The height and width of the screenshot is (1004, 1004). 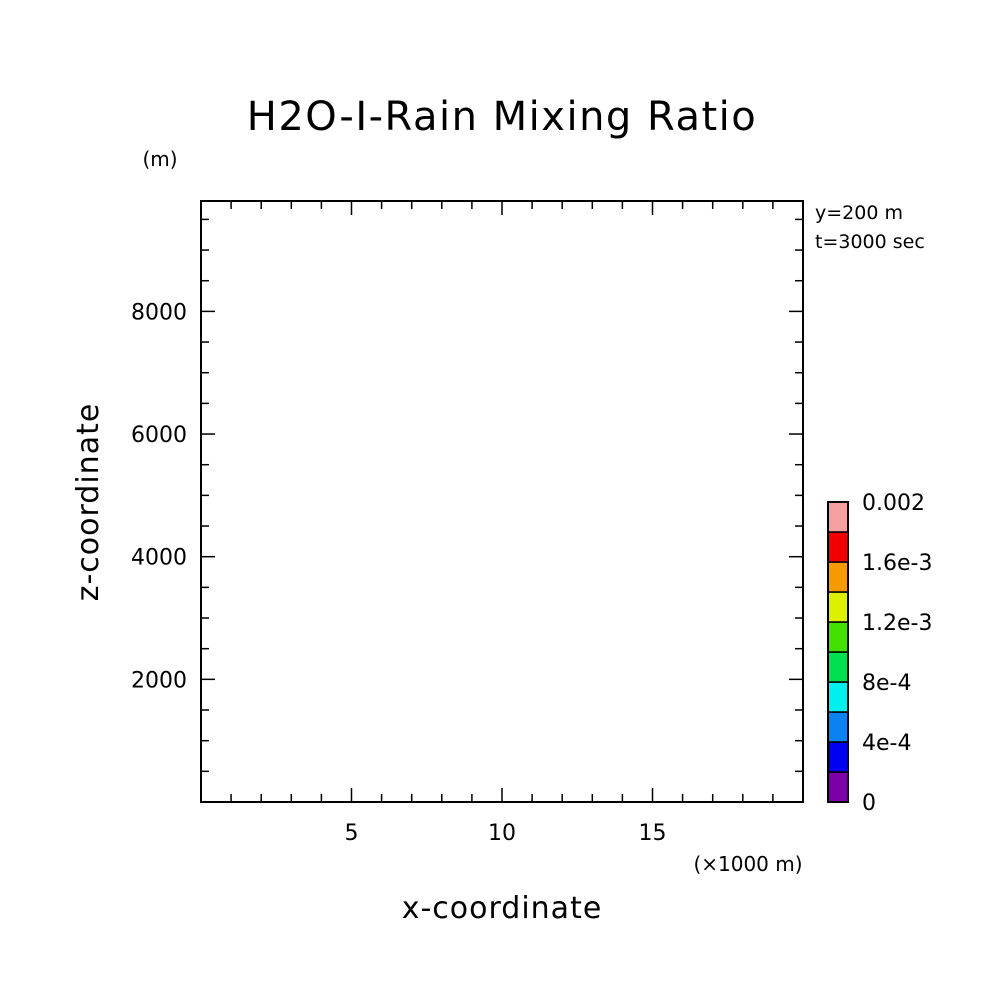 I want to click on colorbar-label: 0.002, so click(x=893, y=503).